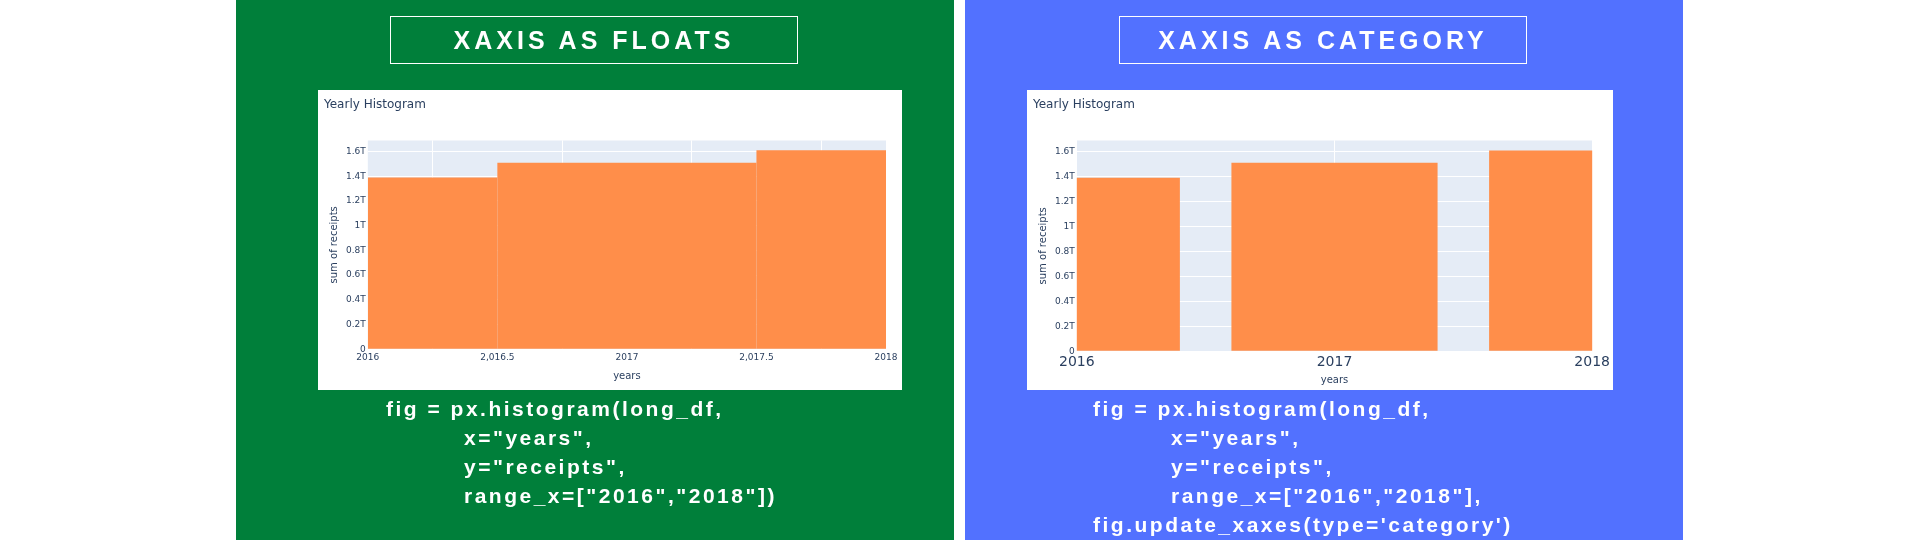 Image resolution: width=1920 pixels, height=540 pixels. What do you see at coordinates (594, 40) in the screenshot?
I see `text: XAXIS AS FLOATS` at bounding box center [594, 40].